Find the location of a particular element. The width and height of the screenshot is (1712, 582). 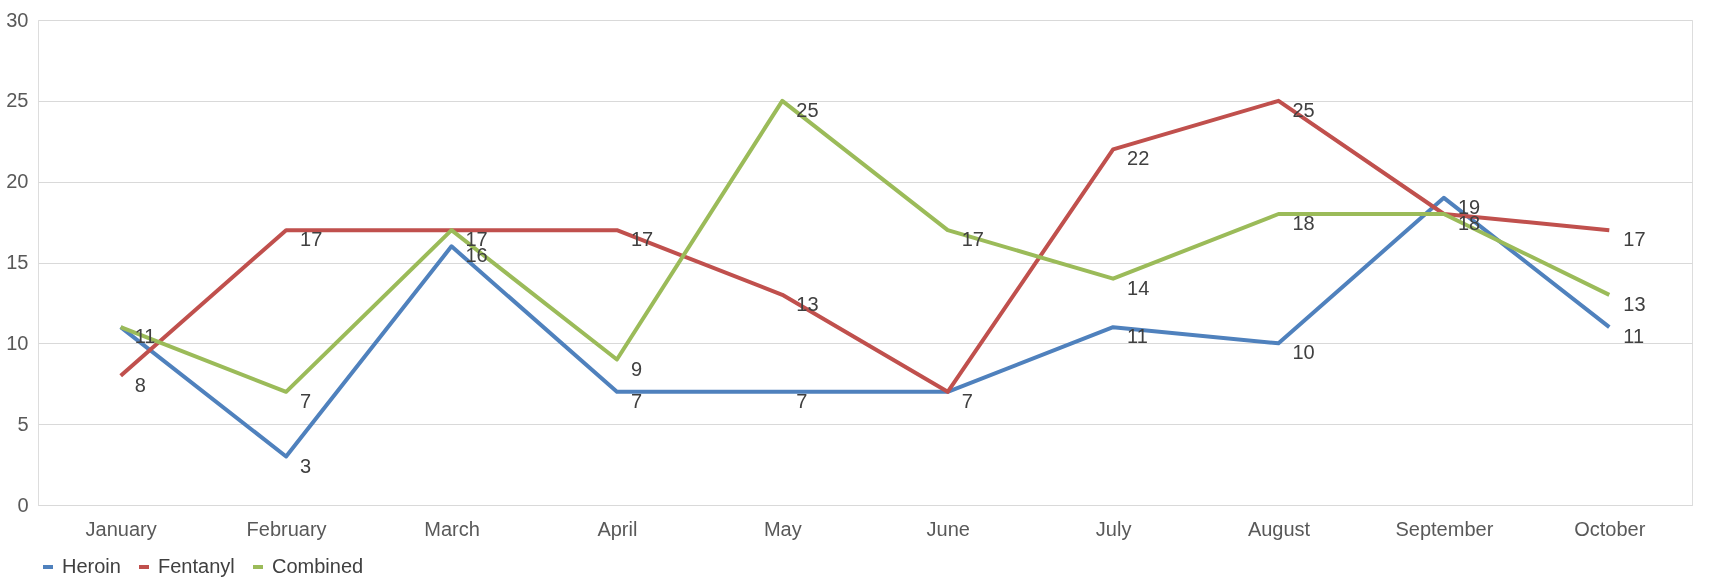

x-tick-label: March is located at coordinates (452, 528).